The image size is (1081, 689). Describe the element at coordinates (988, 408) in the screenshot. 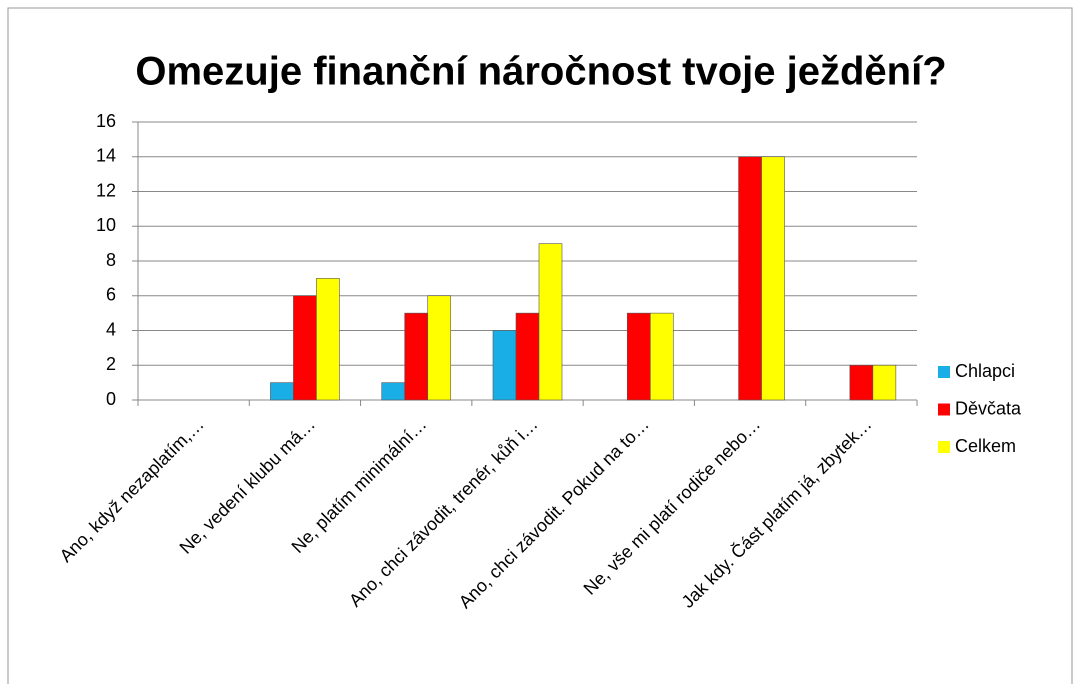

I see `legend-label: Děvčata` at that location.